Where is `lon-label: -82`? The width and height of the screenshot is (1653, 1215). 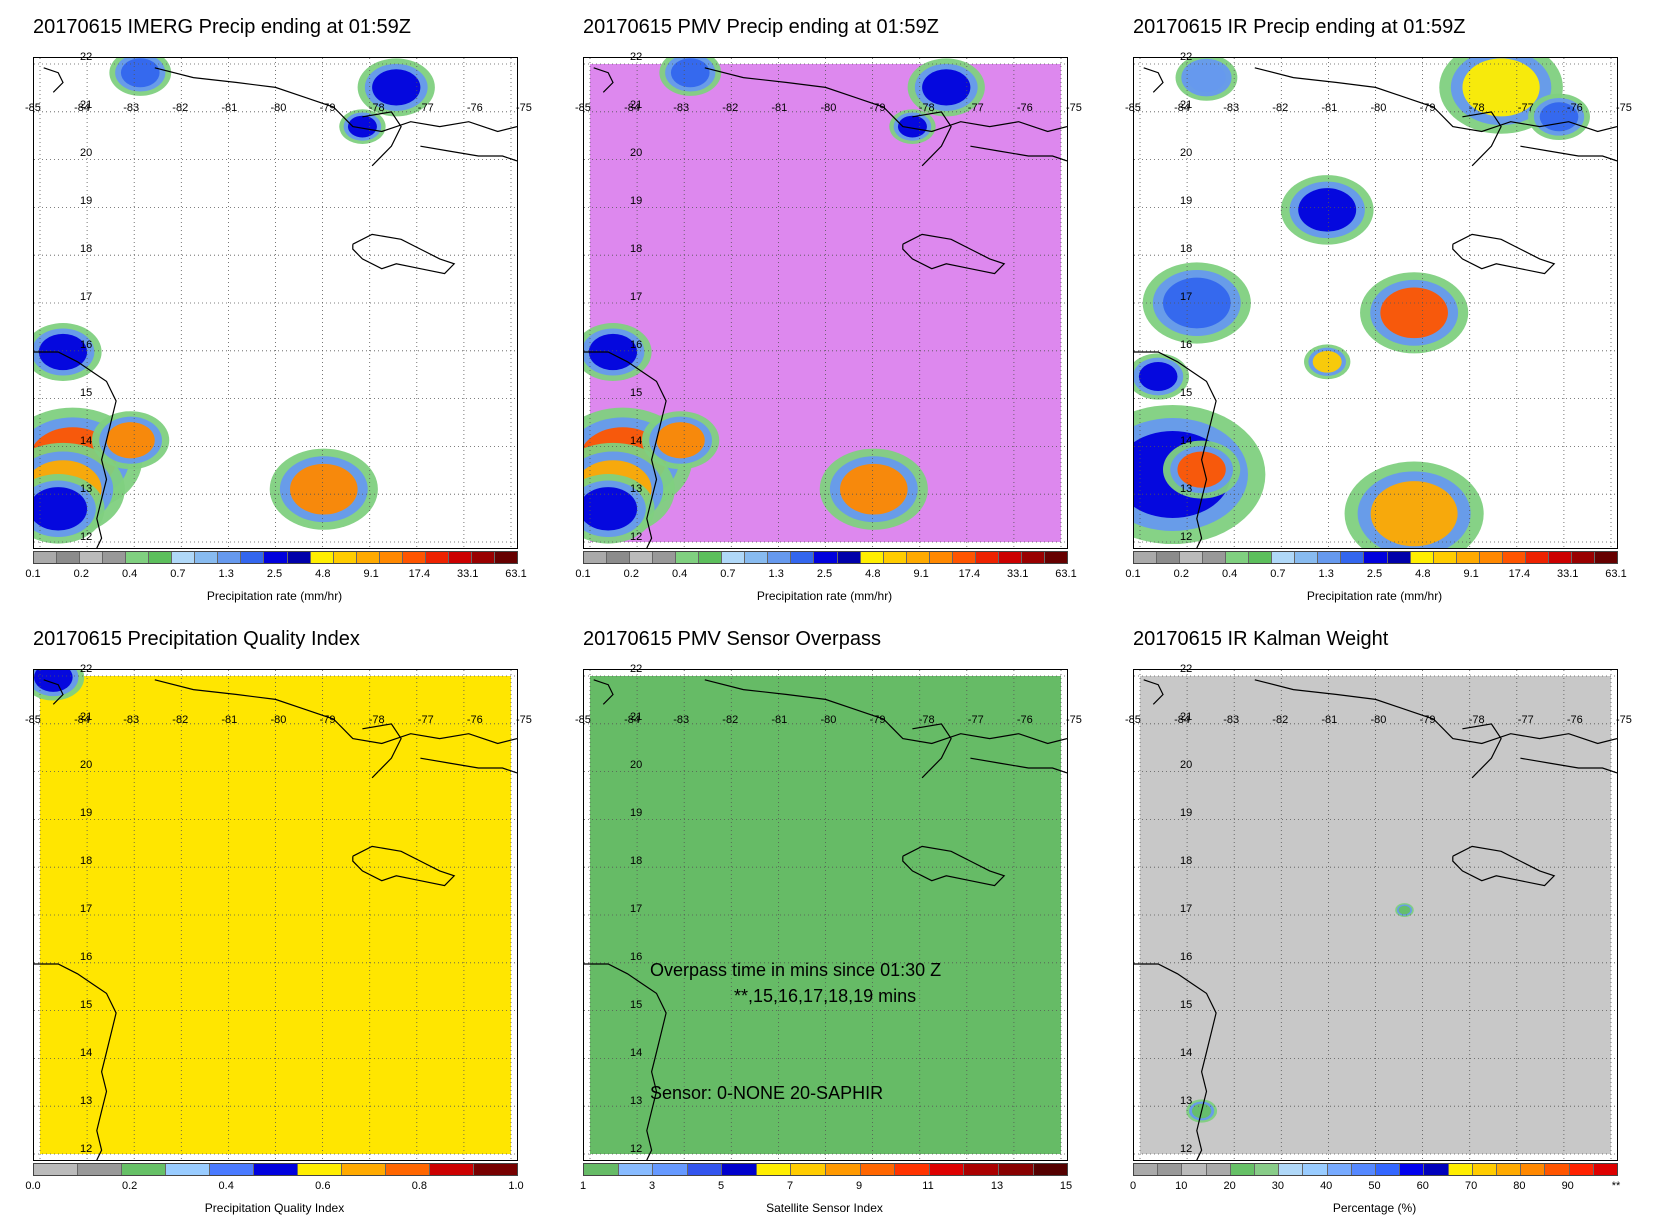 lon-label: -82 is located at coordinates (730, 720).